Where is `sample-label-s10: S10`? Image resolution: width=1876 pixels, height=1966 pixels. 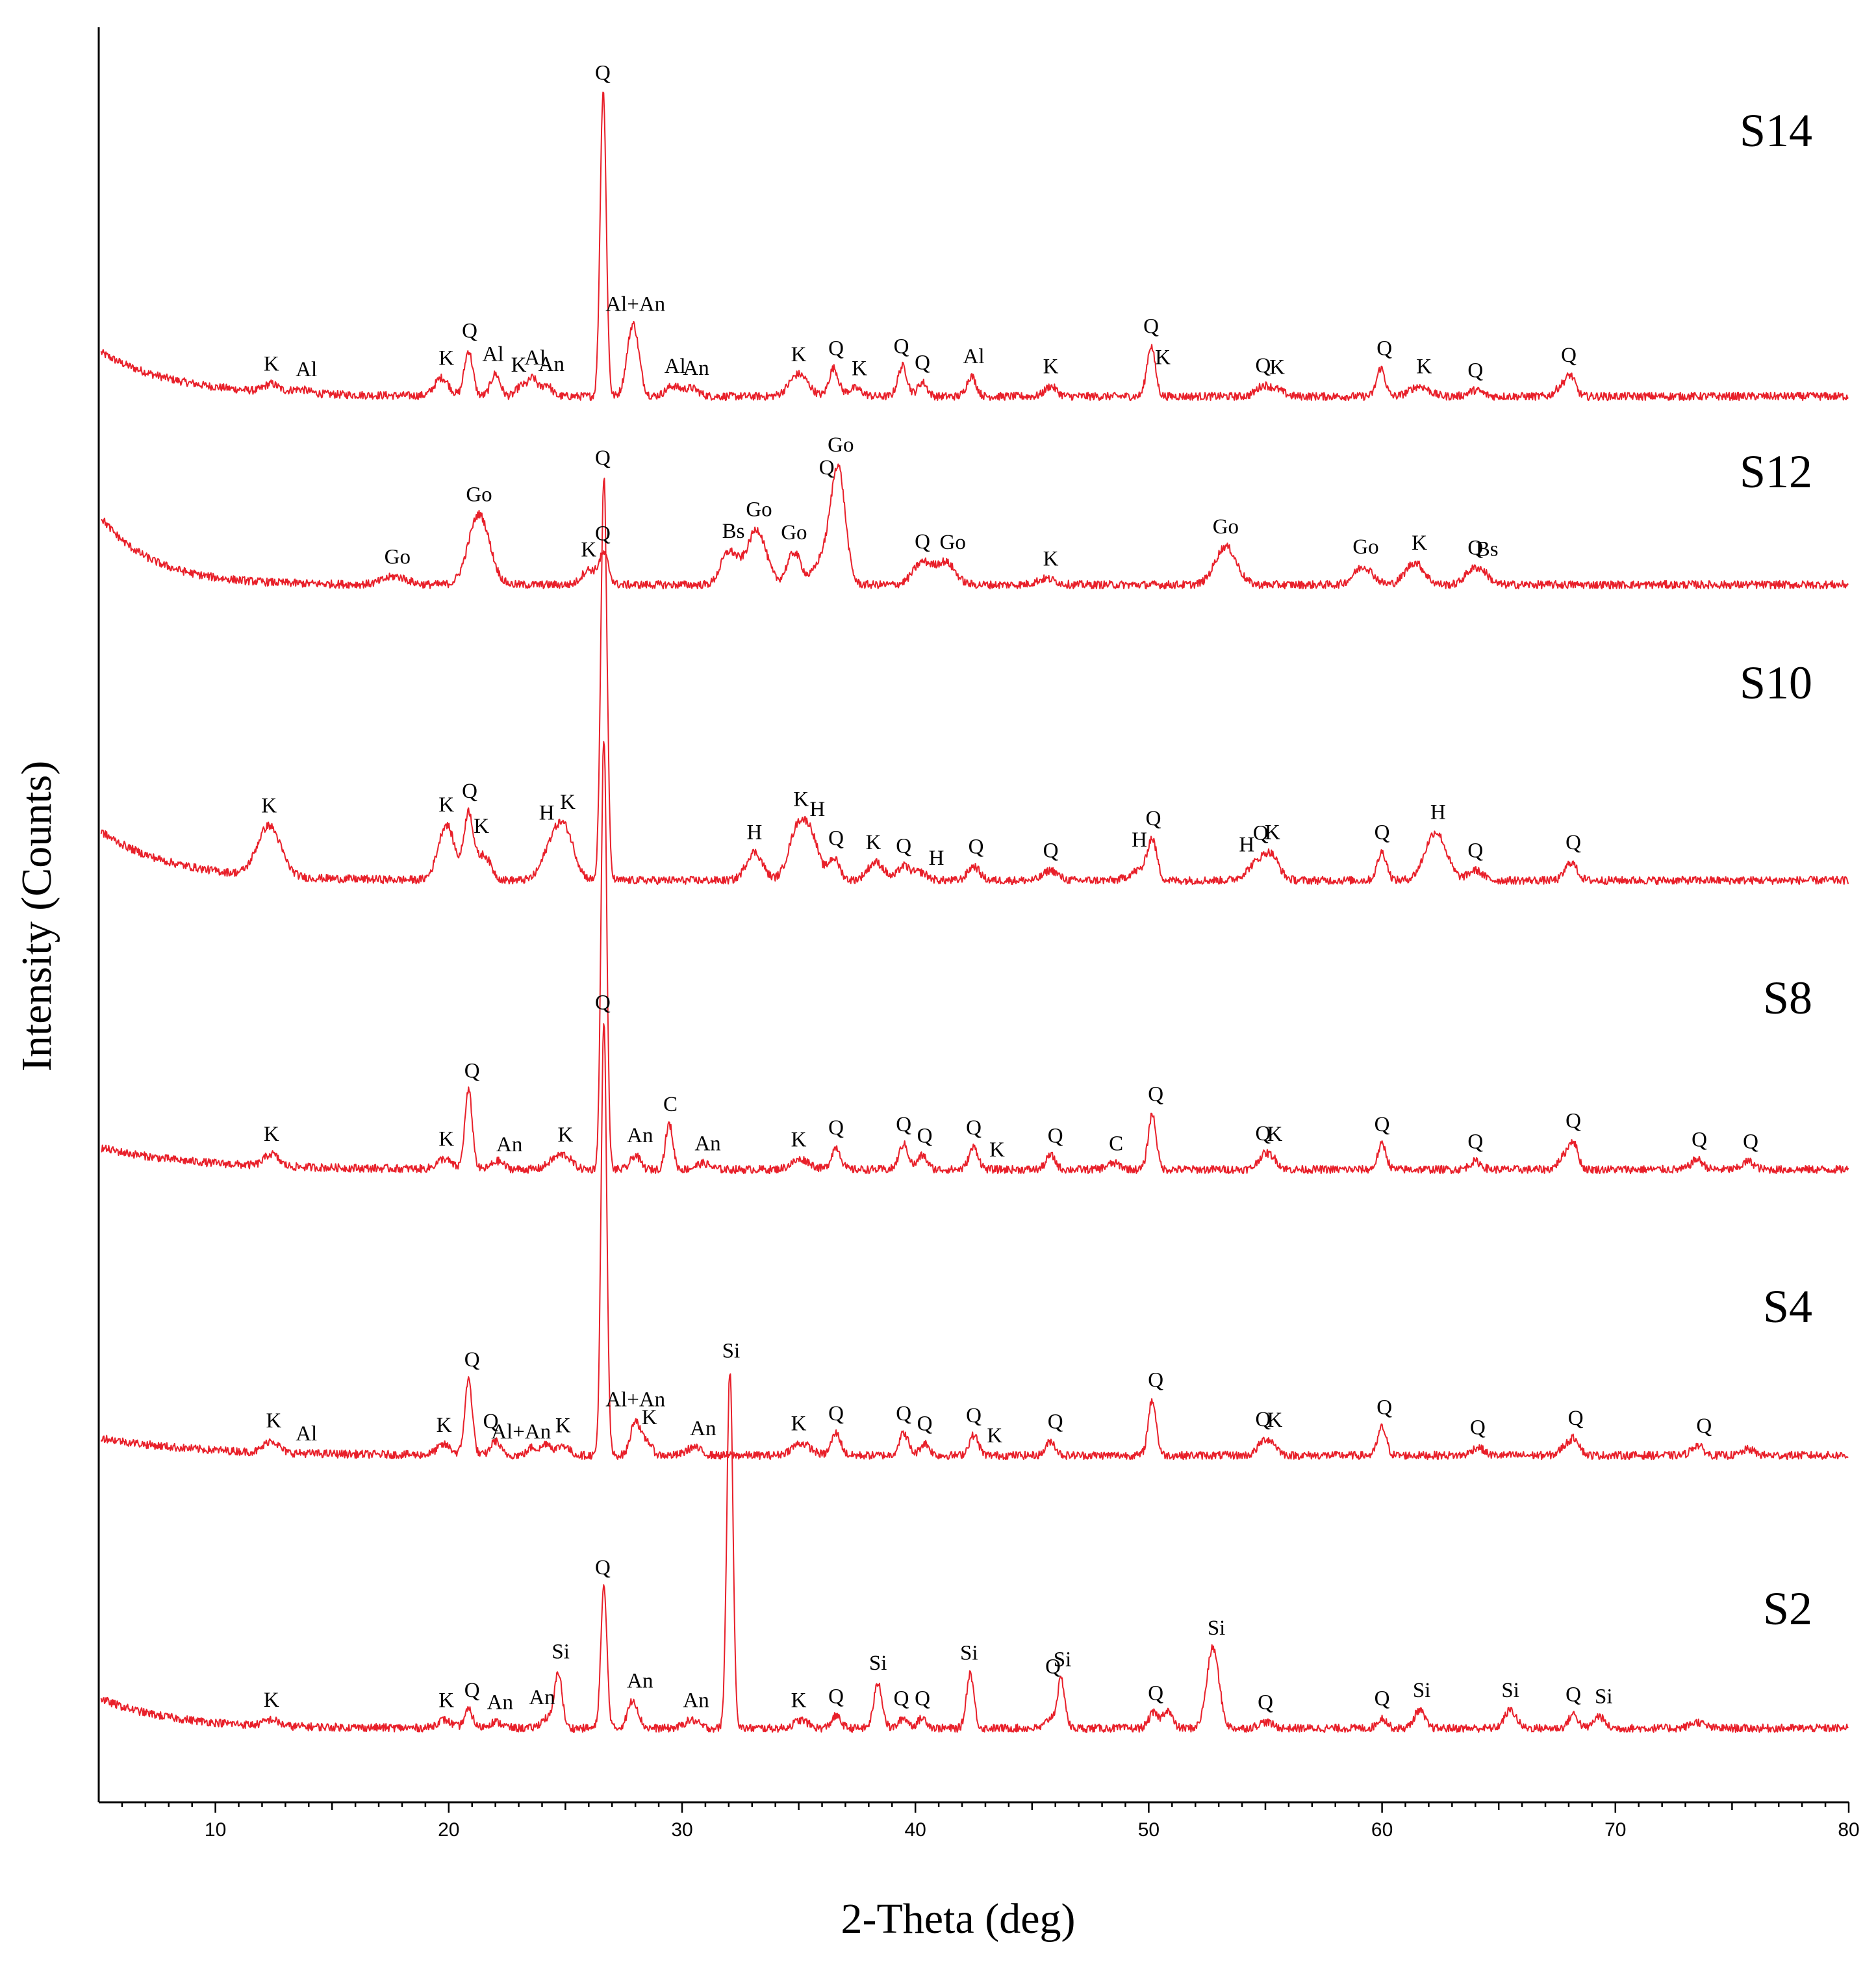
sample-label-s10: S10 is located at coordinates (1776, 683).